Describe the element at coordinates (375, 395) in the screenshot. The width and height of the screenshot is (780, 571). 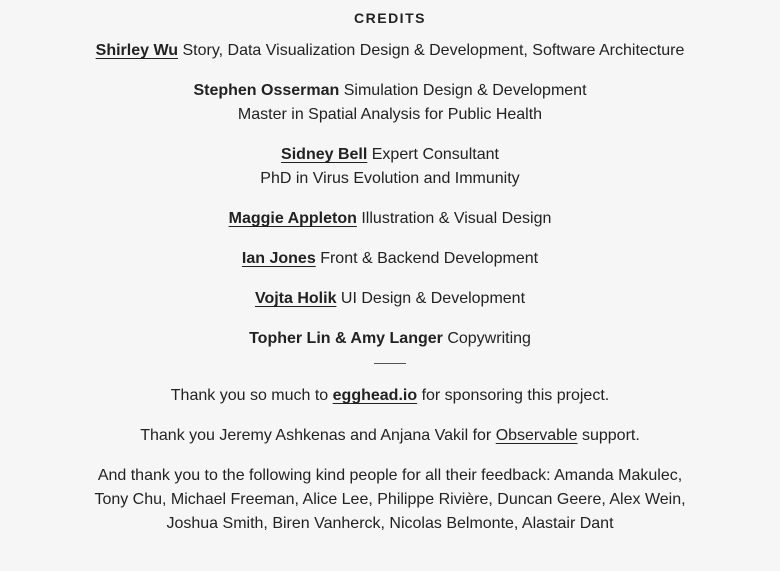
I see `sponsor-link: egghead.io` at that location.